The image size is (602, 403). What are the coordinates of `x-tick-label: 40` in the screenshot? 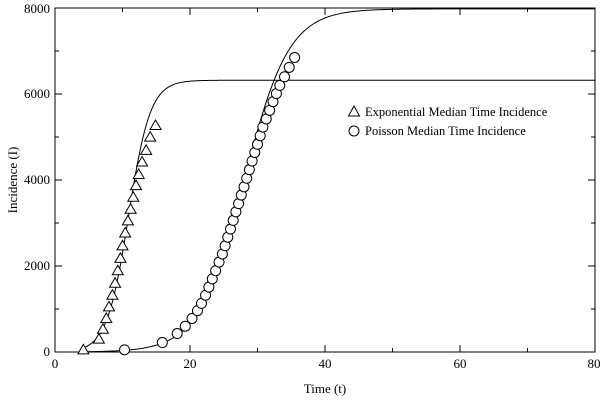 It's located at (325, 363).